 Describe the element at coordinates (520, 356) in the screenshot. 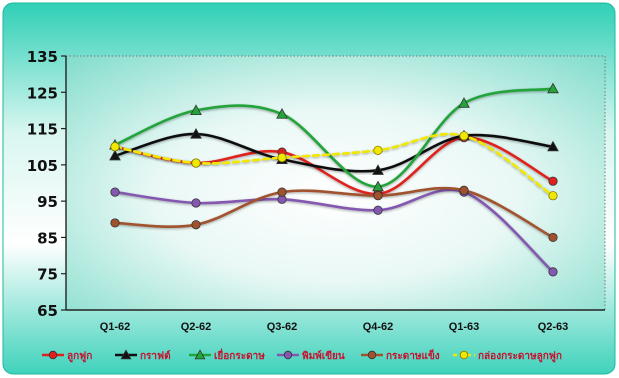

I see `legend-label: กล่องกระดาษลูกฟูก` at that location.